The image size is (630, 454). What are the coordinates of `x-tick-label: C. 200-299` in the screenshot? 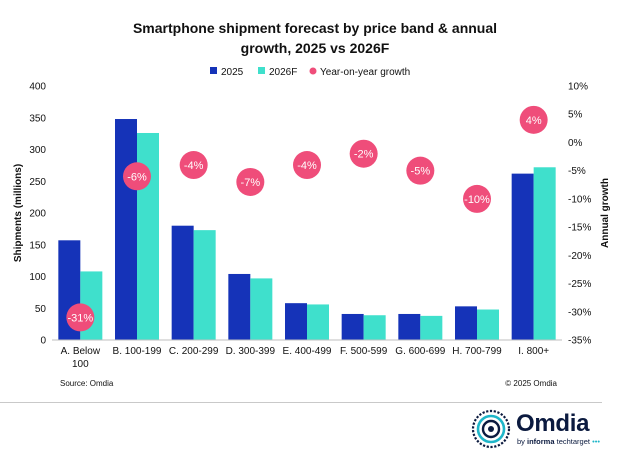 It's located at (194, 351).